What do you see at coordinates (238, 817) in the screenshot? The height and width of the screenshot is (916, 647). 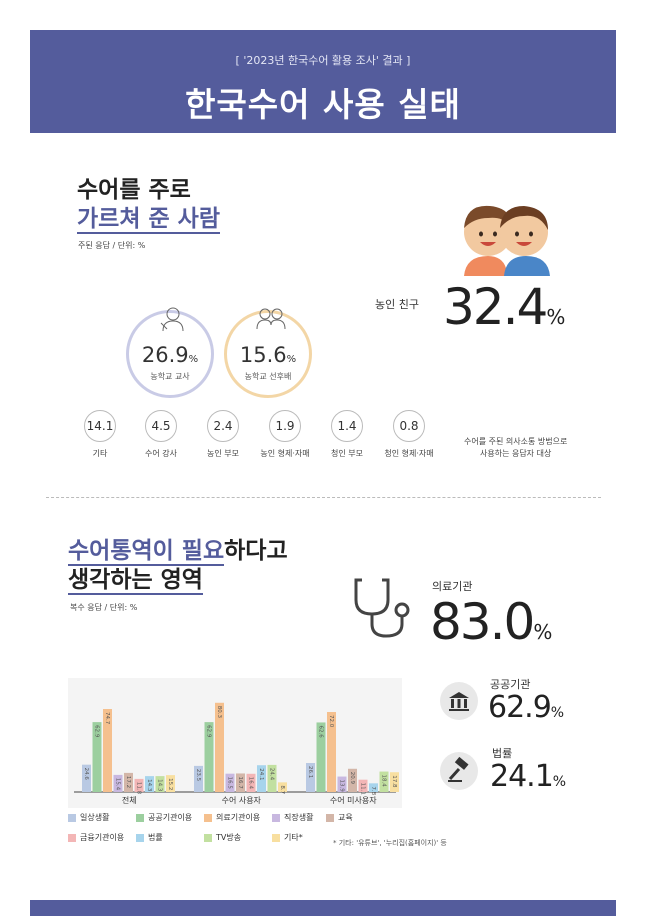 I see `legend-label: 의료기관이용` at bounding box center [238, 817].